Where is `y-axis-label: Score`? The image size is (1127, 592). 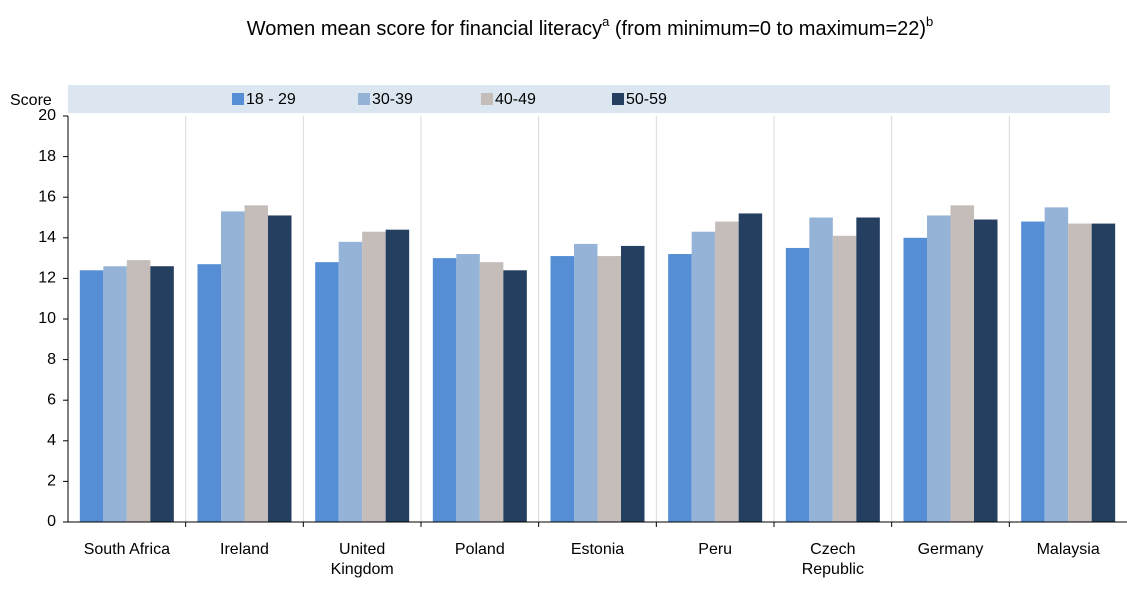
y-axis-label: Score is located at coordinates (31, 100).